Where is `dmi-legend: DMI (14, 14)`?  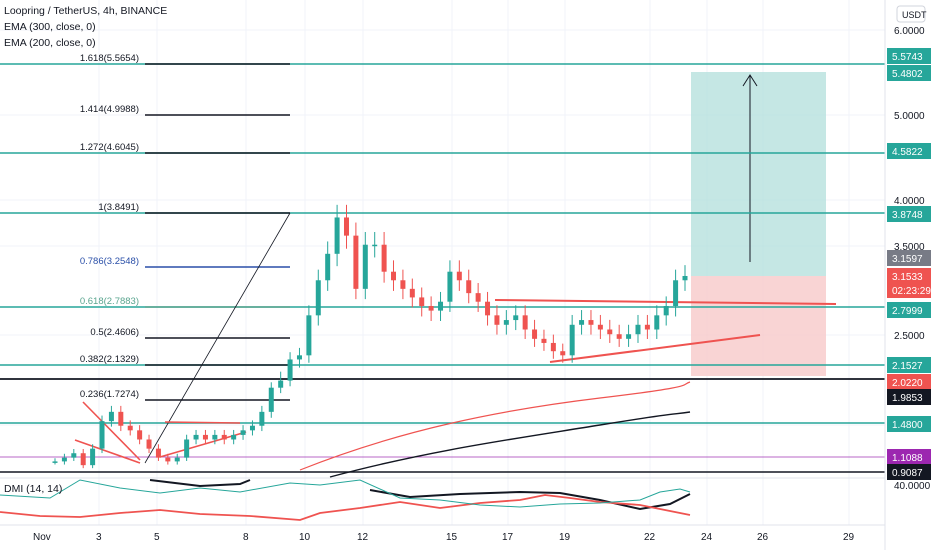 dmi-legend: DMI (14, 14) is located at coordinates (33, 489).